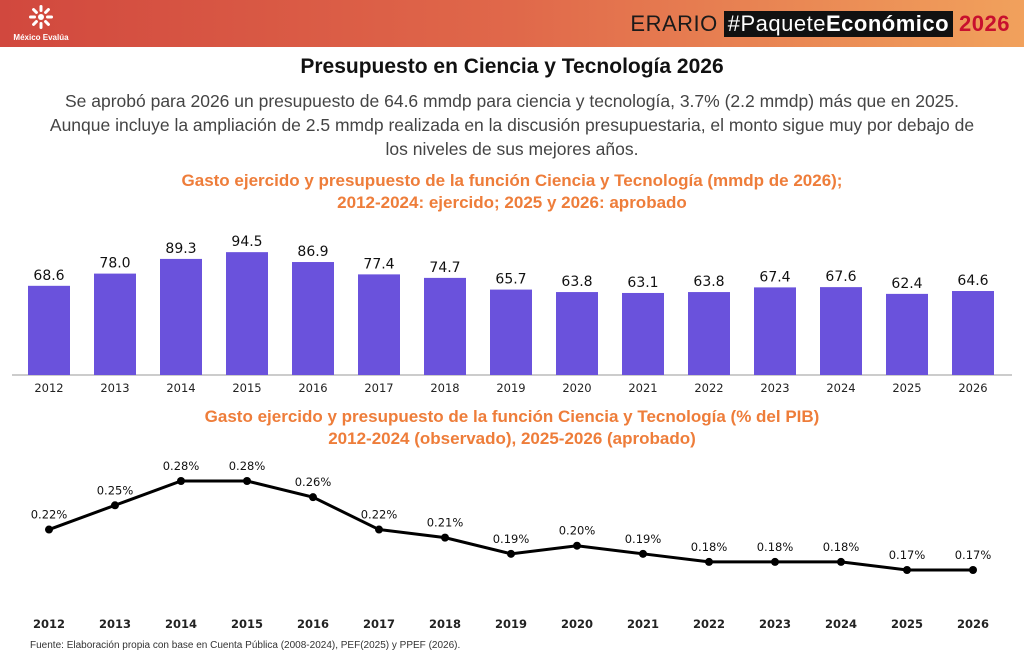 Image resolution: width=1024 pixels, height=654 pixels. I want to click on data-label-2018: 0.21%, so click(445, 523).